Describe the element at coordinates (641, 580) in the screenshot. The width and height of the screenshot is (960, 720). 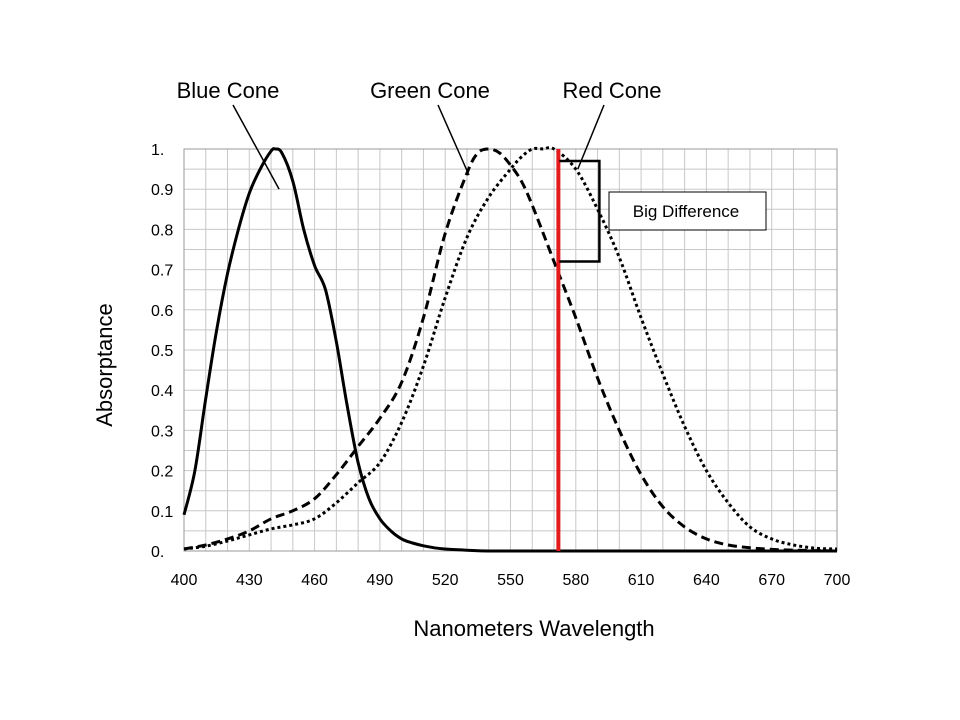
I see `x-tick-label: 610` at that location.